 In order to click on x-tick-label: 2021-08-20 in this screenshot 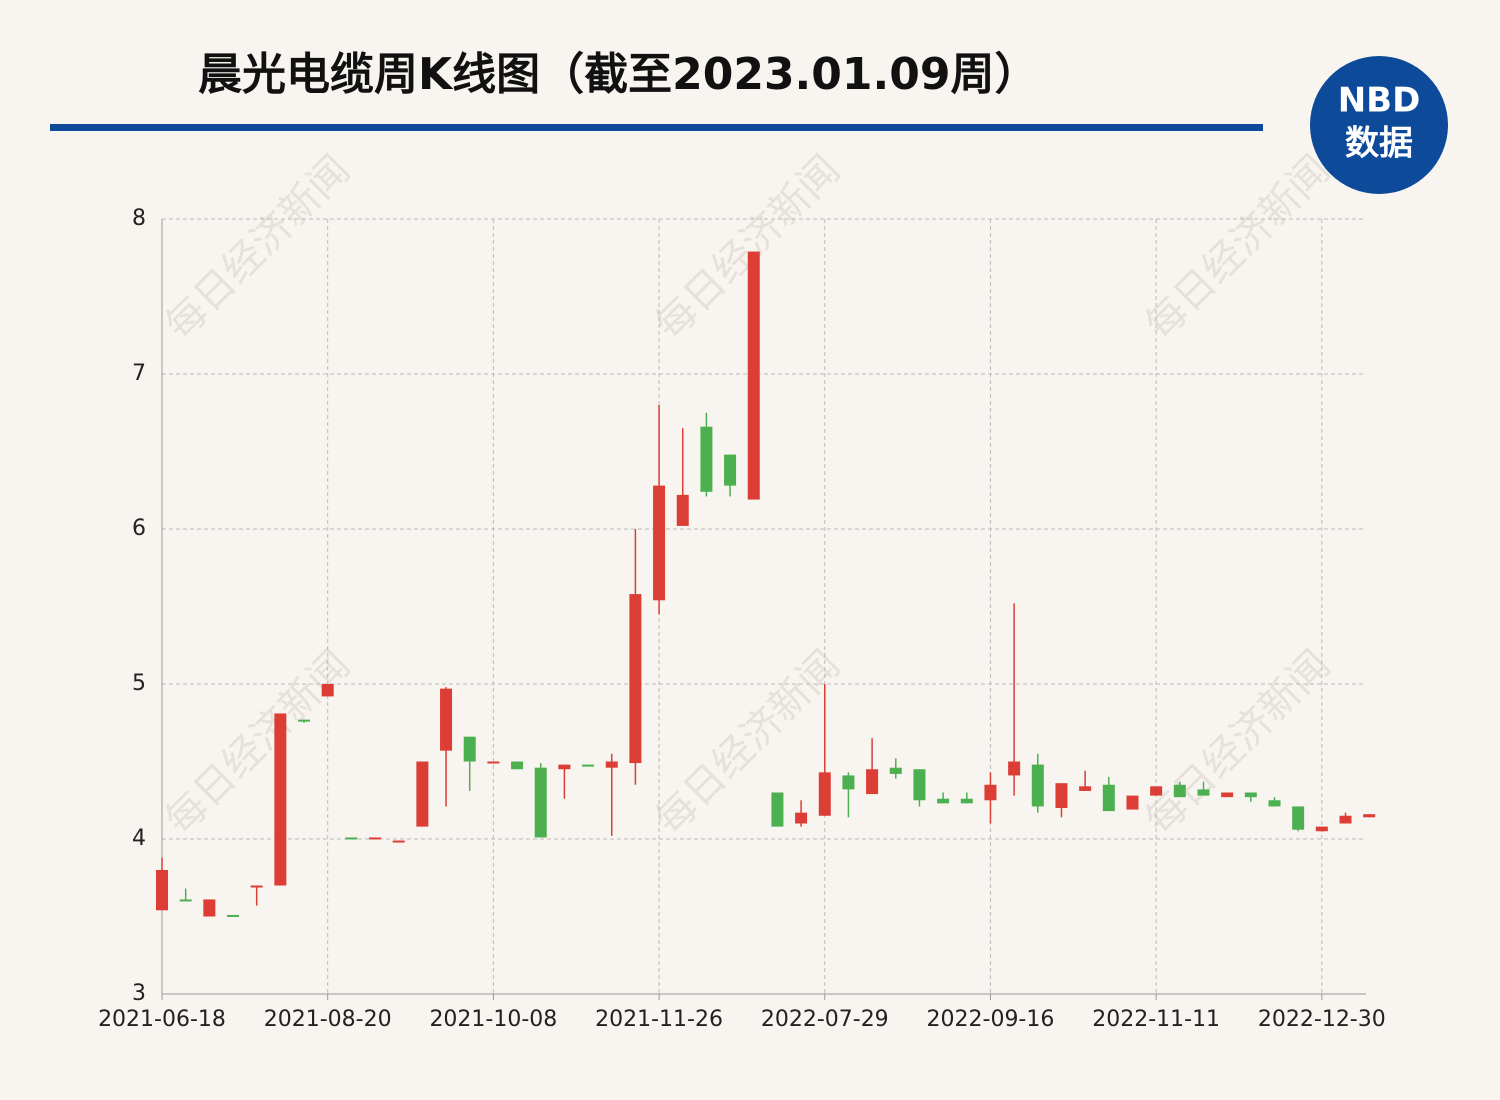, I will do `click(328, 1019)`.